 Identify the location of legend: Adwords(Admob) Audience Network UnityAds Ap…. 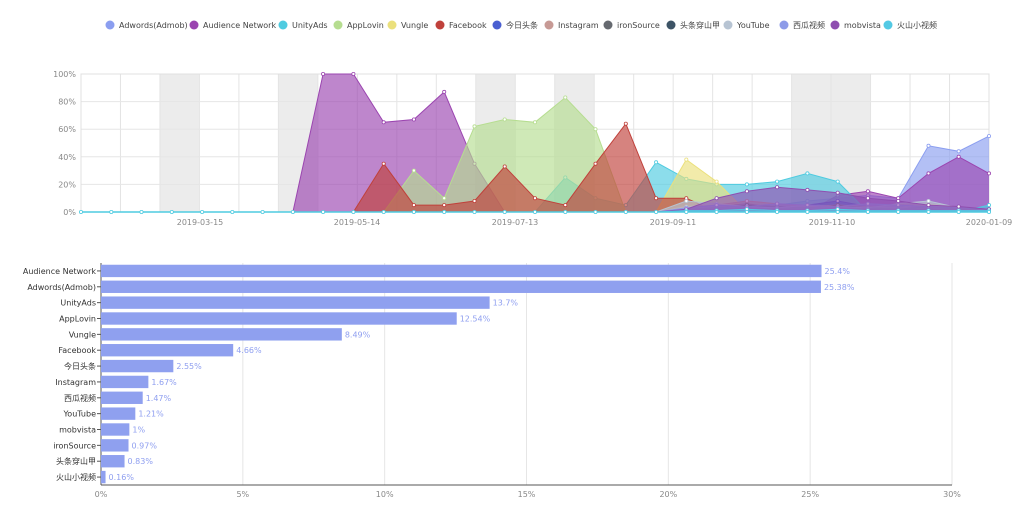
(521, 25).